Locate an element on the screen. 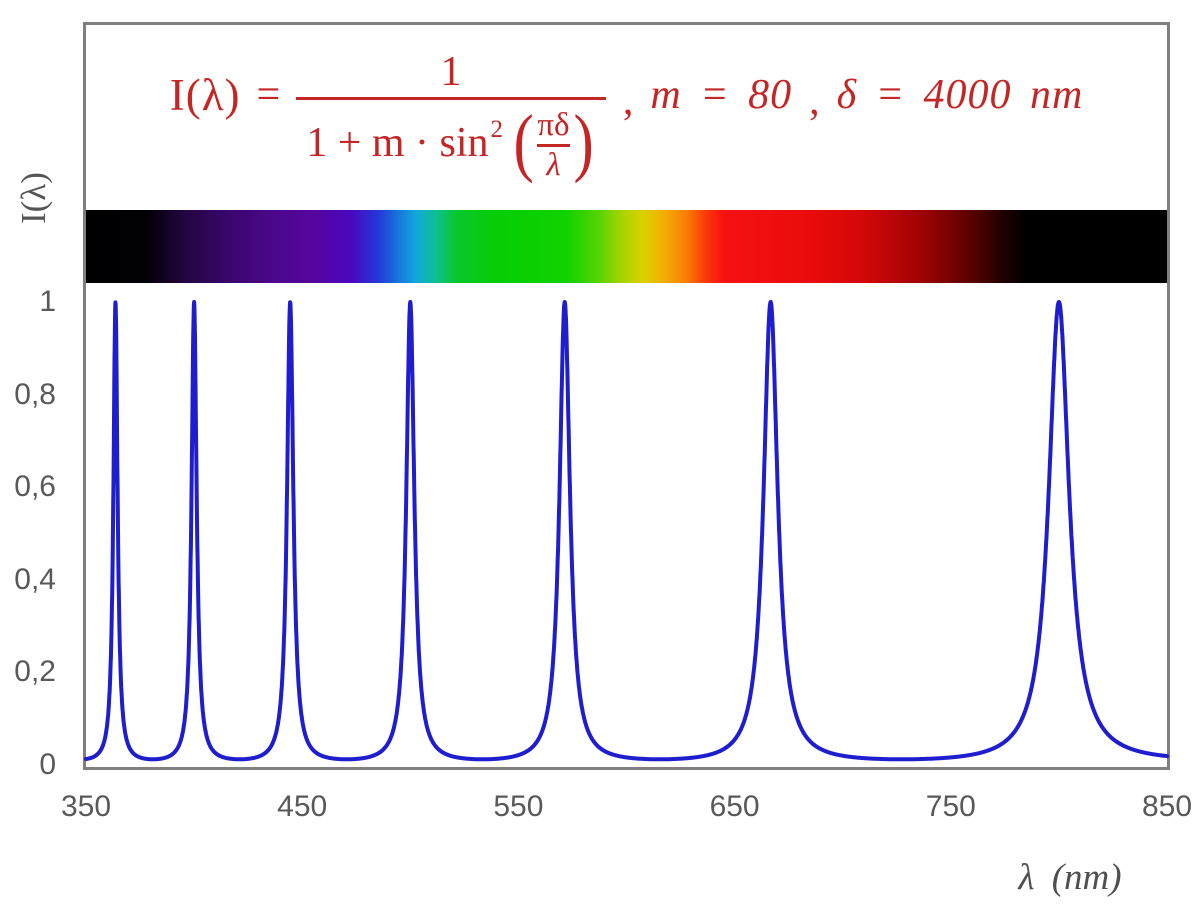 This screenshot has height=924, width=1200. y-tick-label: 0,8 is located at coordinates (35, 394).